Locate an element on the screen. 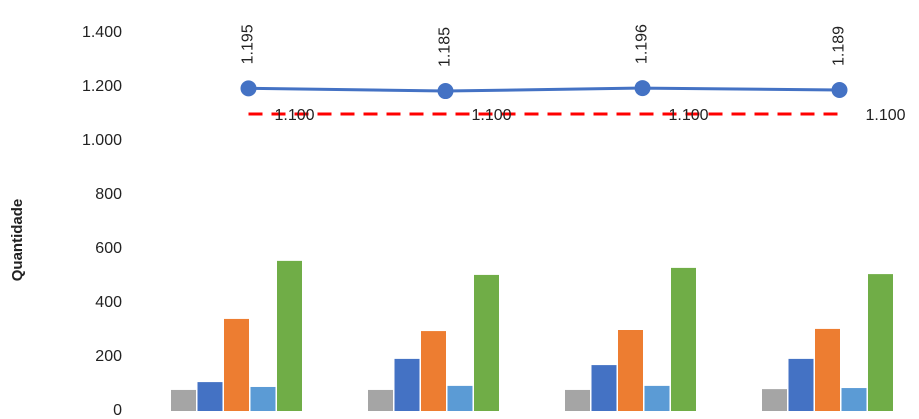  y-tick-label: 600 is located at coordinates (108, 248).